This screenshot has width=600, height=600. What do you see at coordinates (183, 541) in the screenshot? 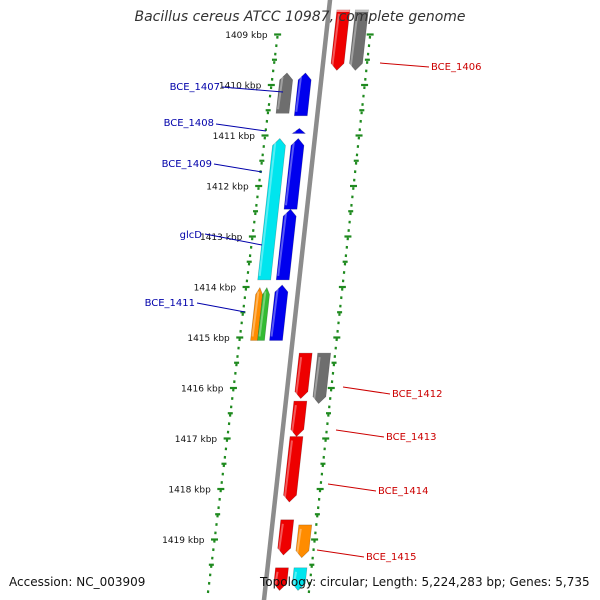
I see `tick-label: 1419 kbp` at bounding box center [183, 541].